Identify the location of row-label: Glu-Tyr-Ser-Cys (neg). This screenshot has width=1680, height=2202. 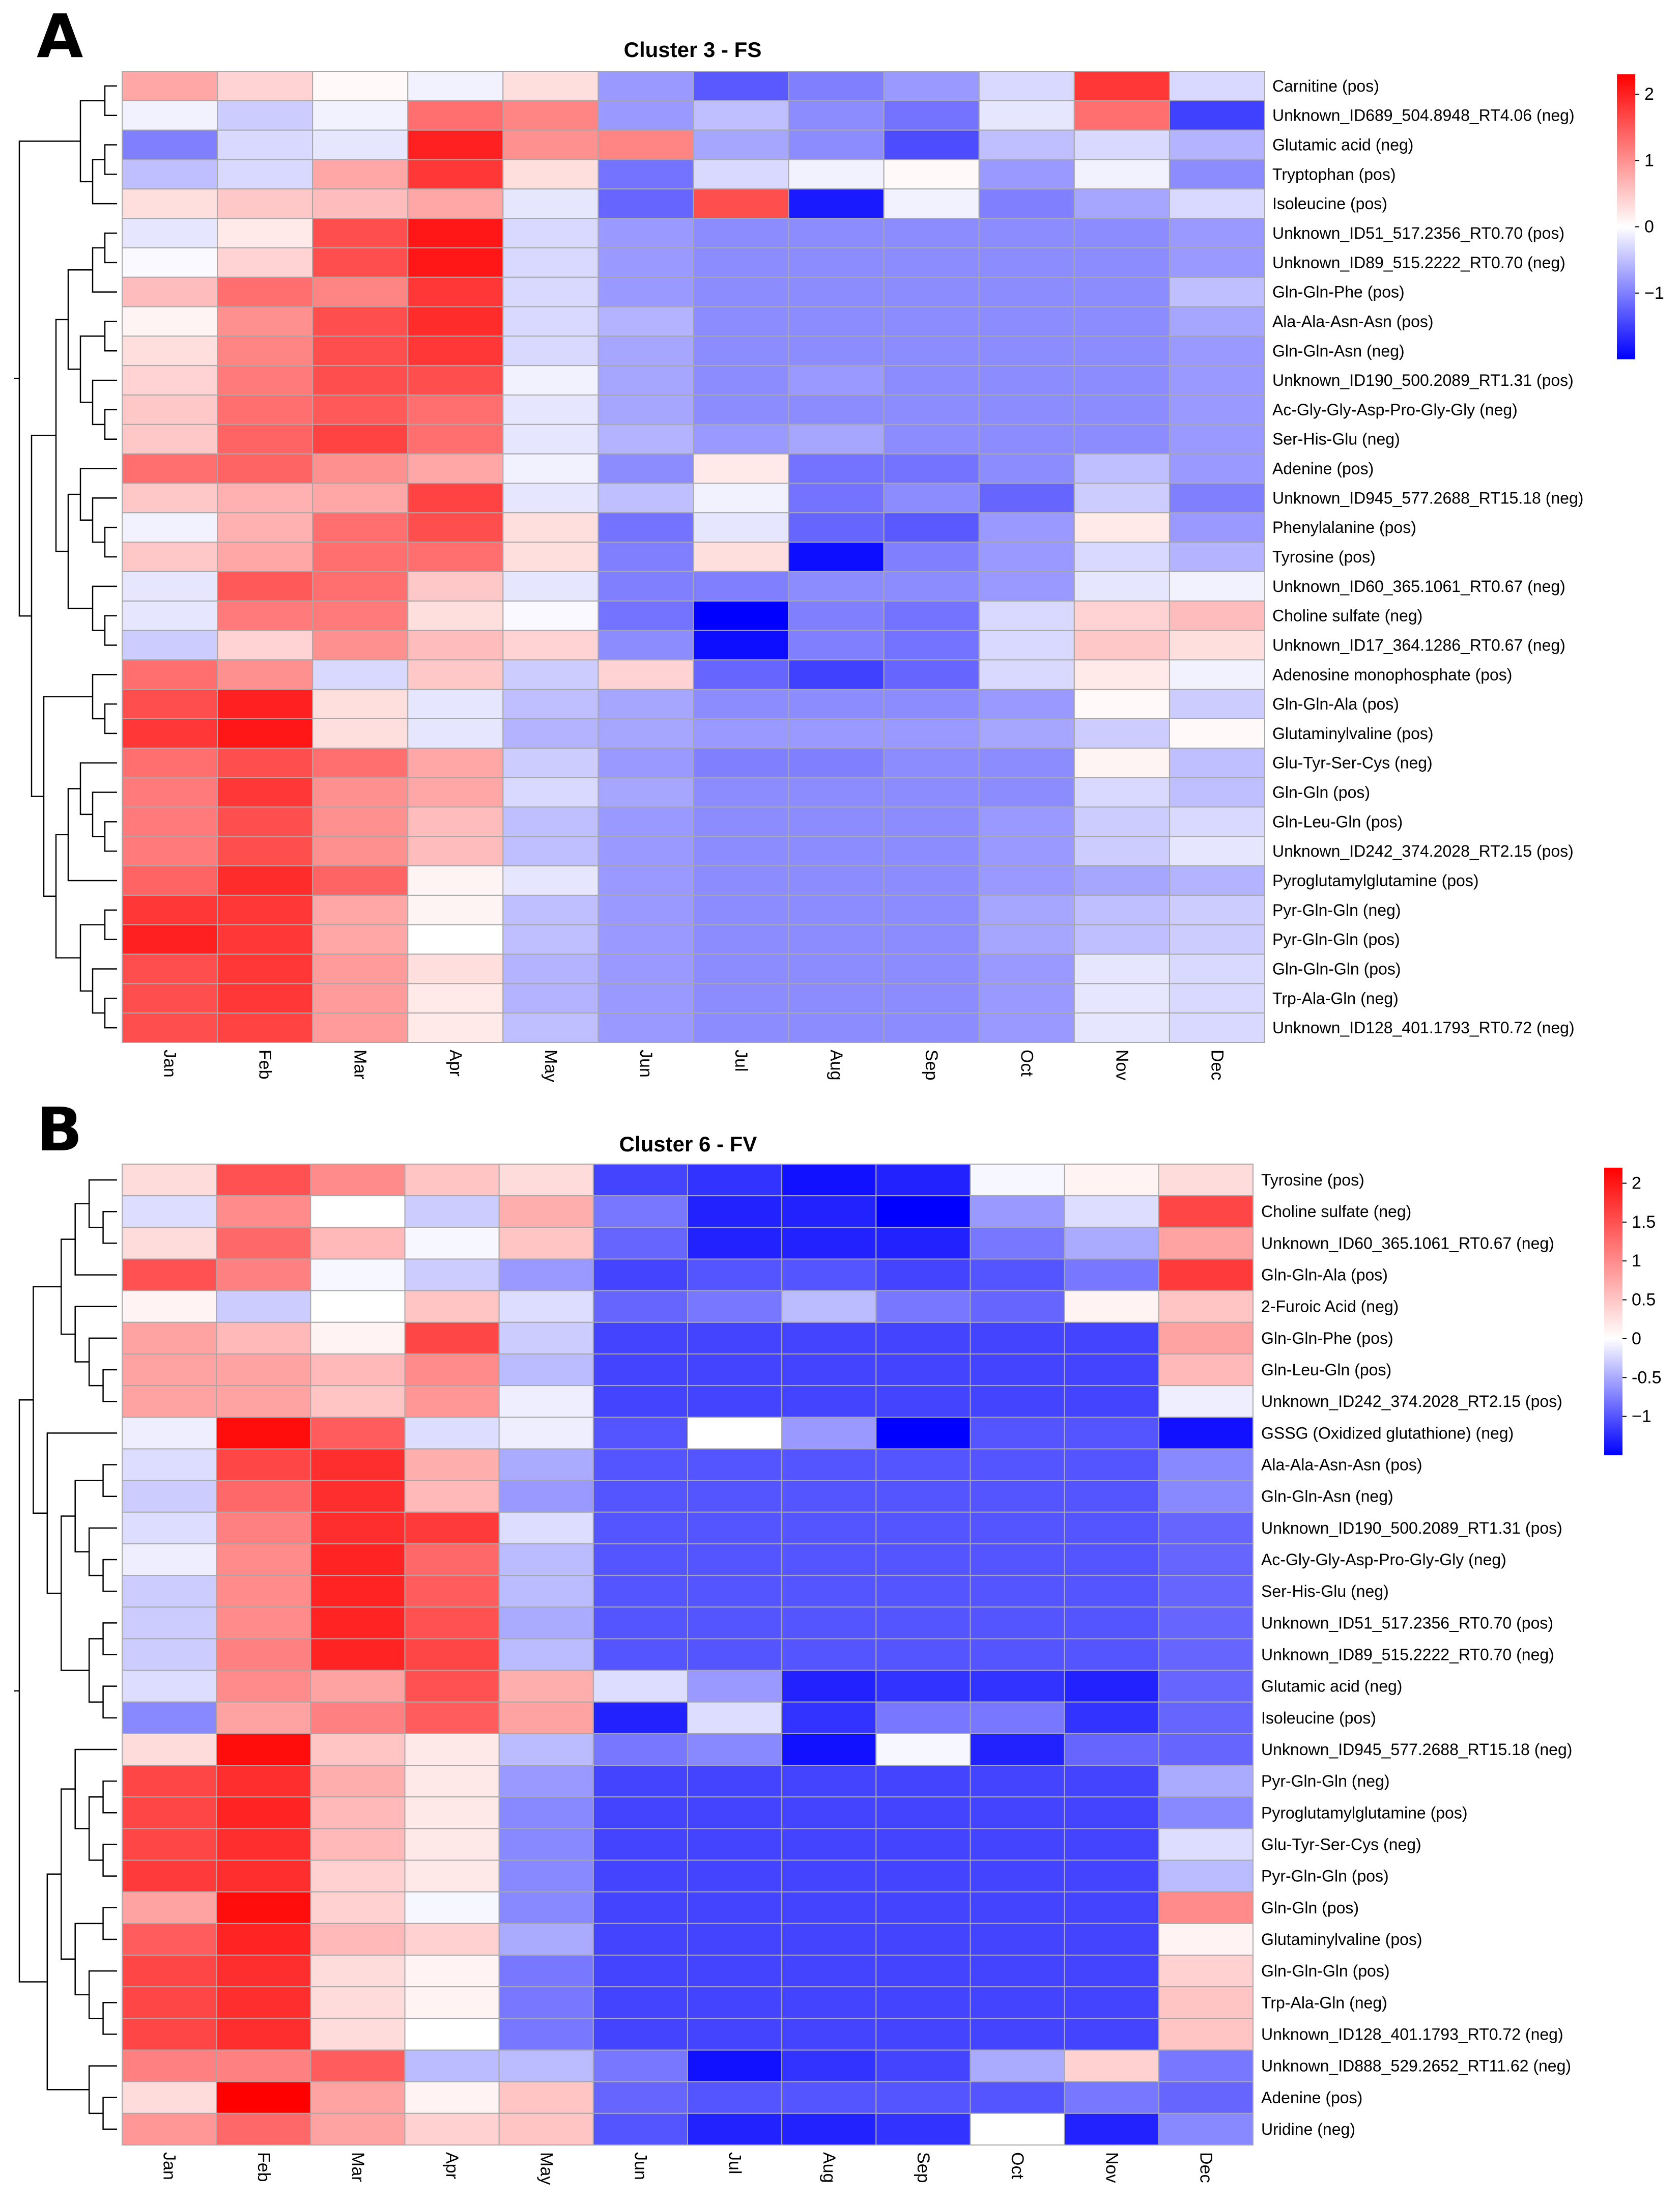
(1341, 1844).